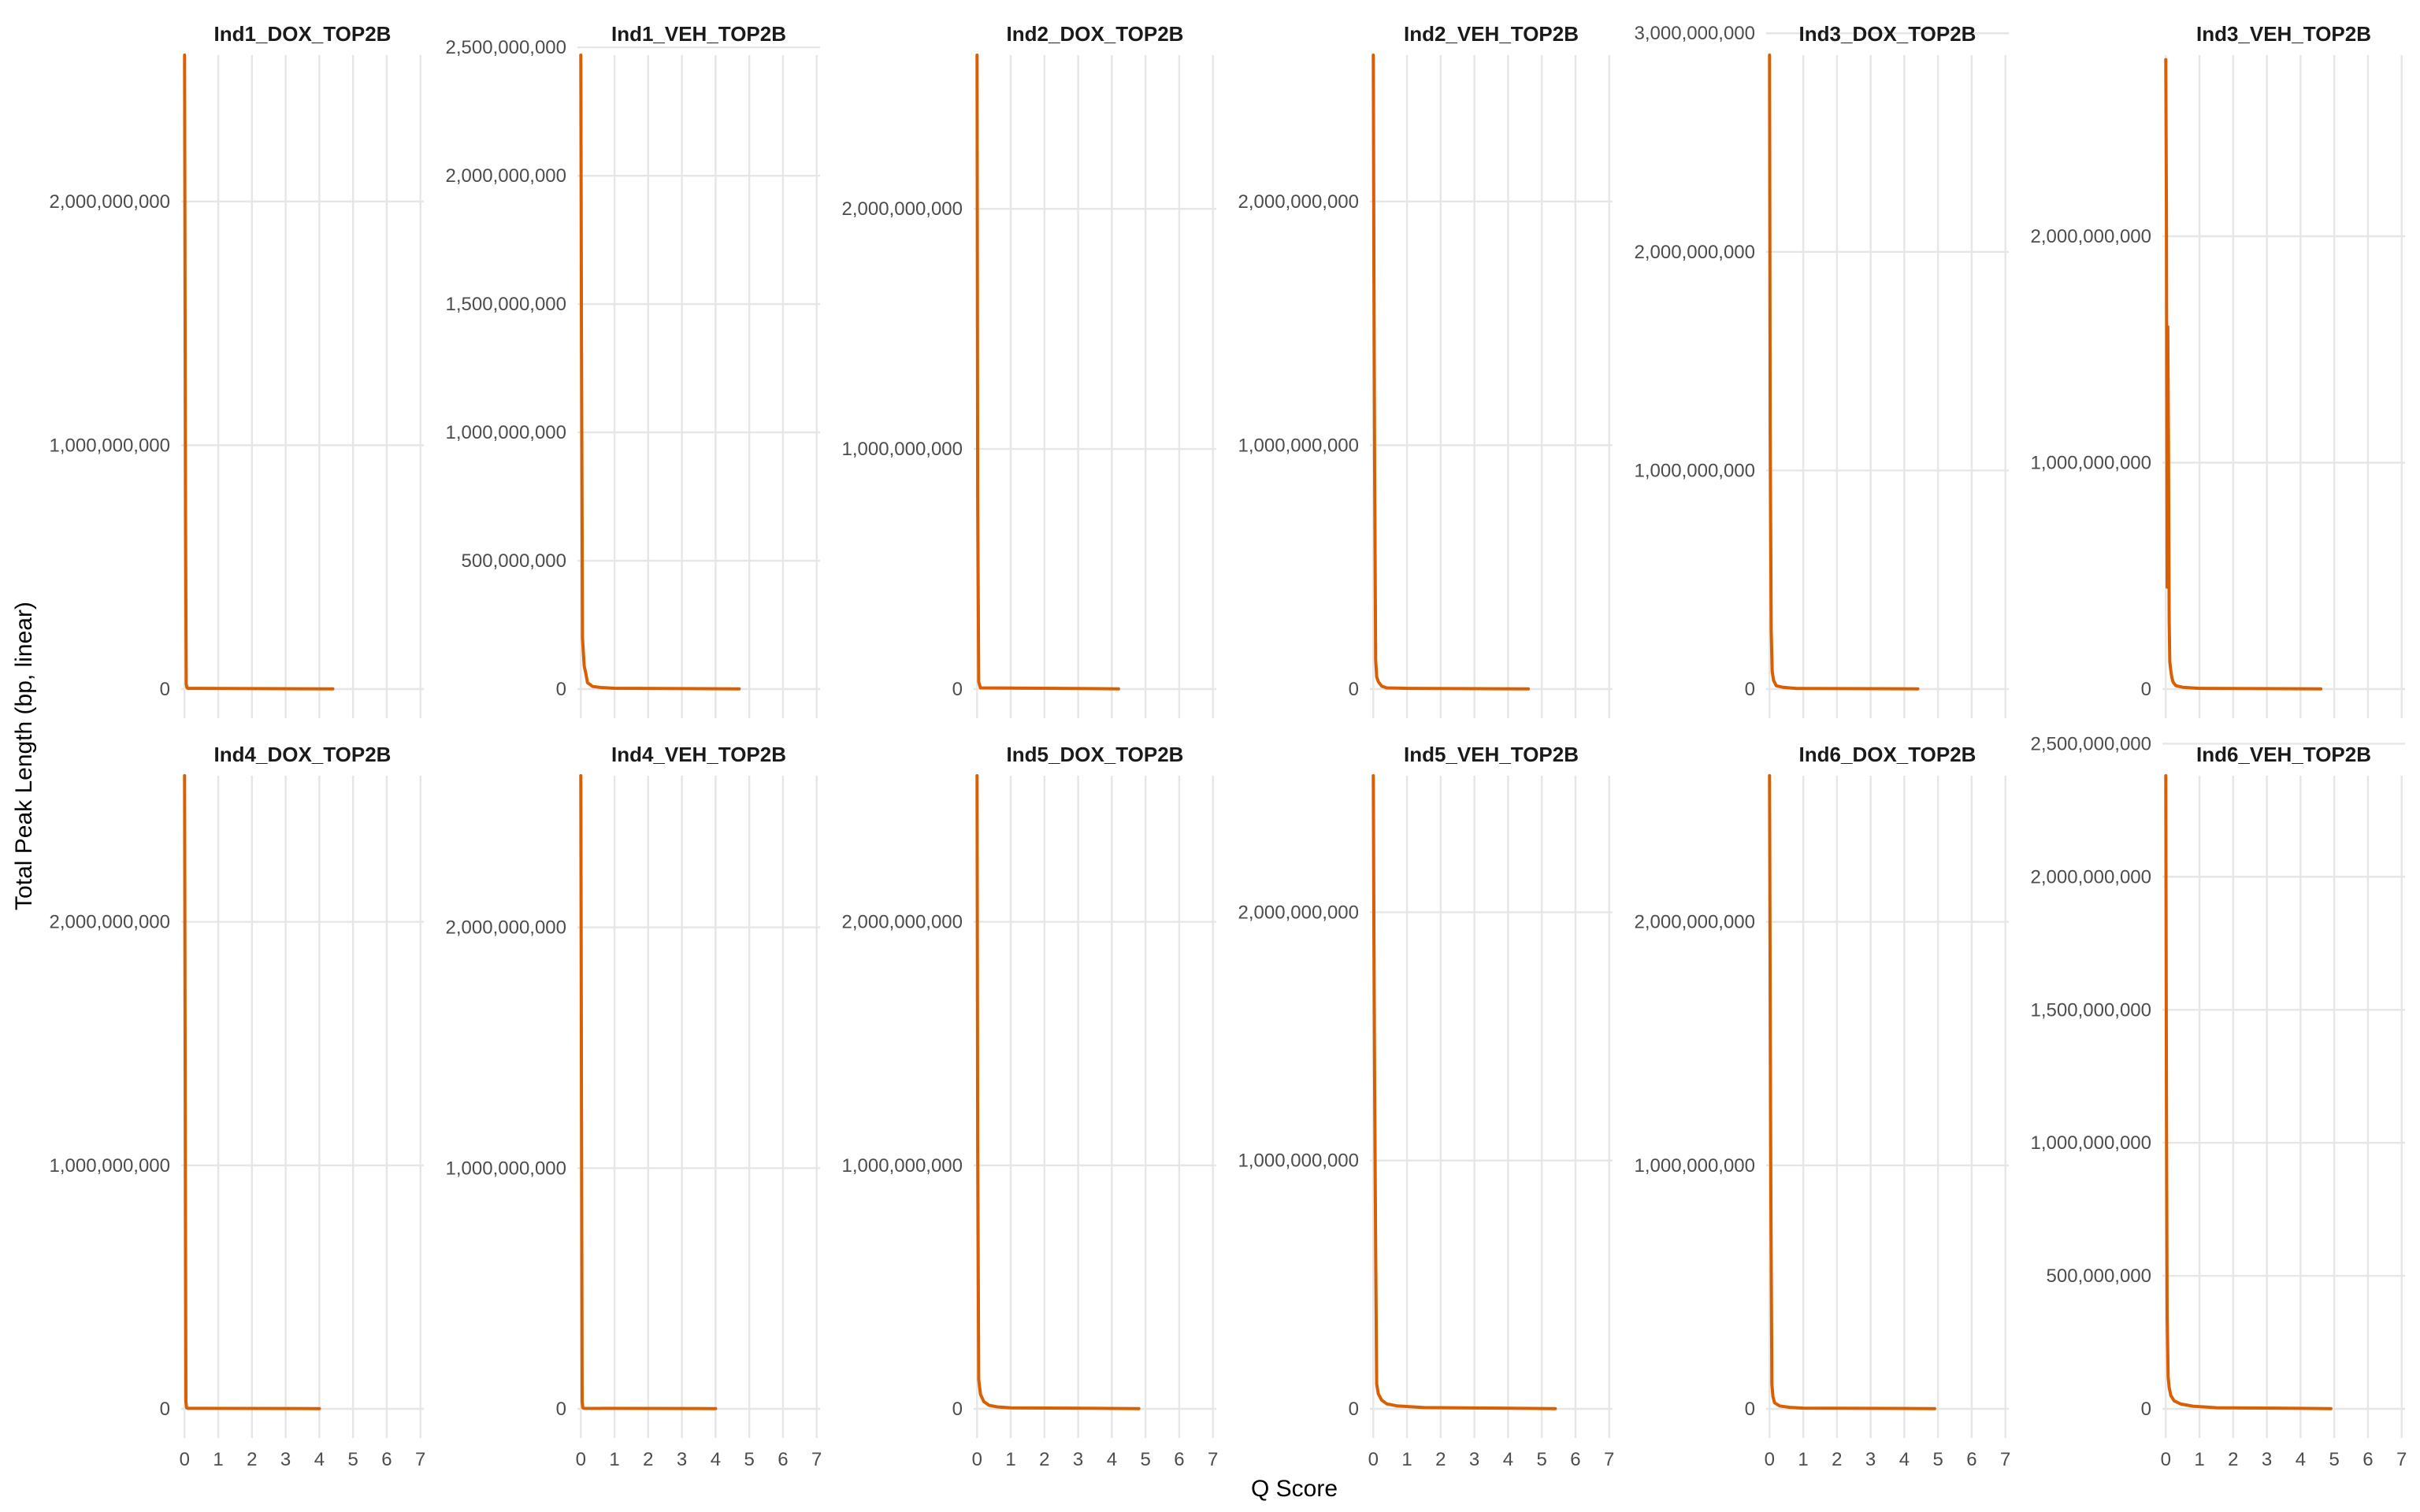 The width and height of the screenshot is (2420, 1512). Describe the element at coordinates (2283, 34) in the screenshot. I see `facet-title: Ind3_VEH_TOP2B` at that location.